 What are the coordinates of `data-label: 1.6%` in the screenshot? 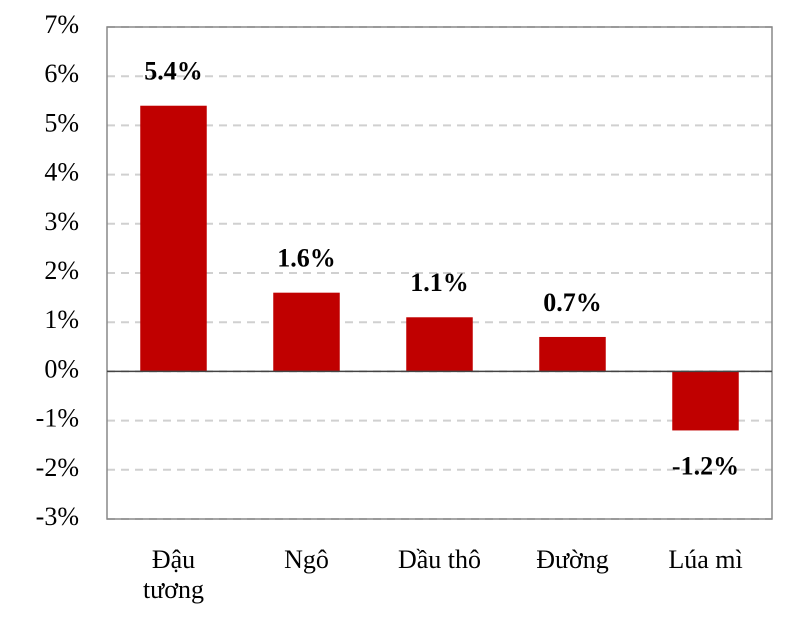 It's located at (306, 258).